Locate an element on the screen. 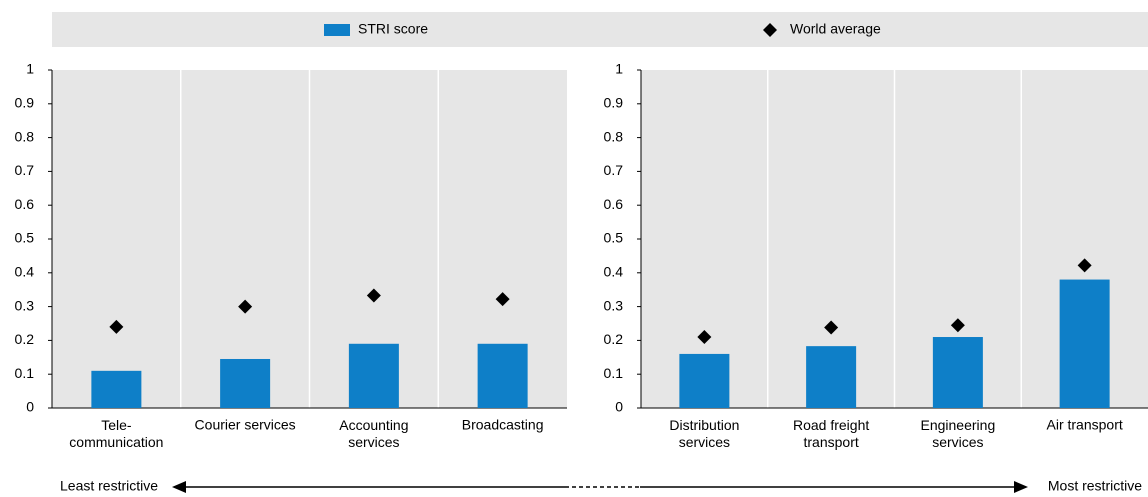 Image resolution: width=1148 pixels, height=497 pixels. x-tick-label: Accounting services is located at coordinates (373, 433).